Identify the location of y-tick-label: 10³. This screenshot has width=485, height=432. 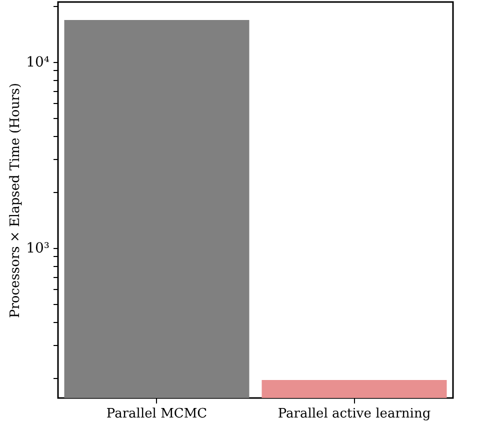
(38, 248).